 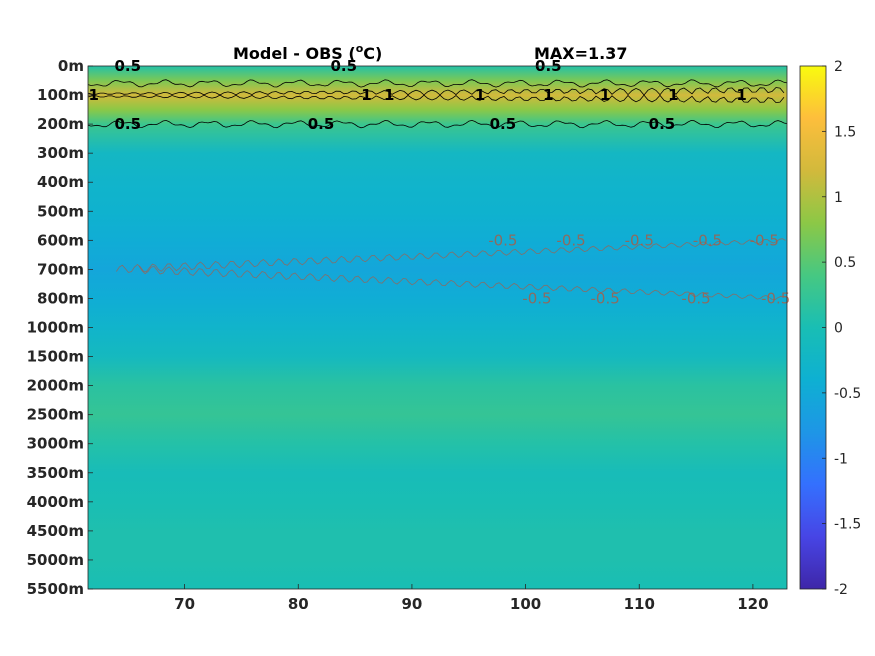 What do you see at coordinates (841, 590) in the screenshot?
I see `colorbar-tick-label: -2` at bounding box center [841, 590].